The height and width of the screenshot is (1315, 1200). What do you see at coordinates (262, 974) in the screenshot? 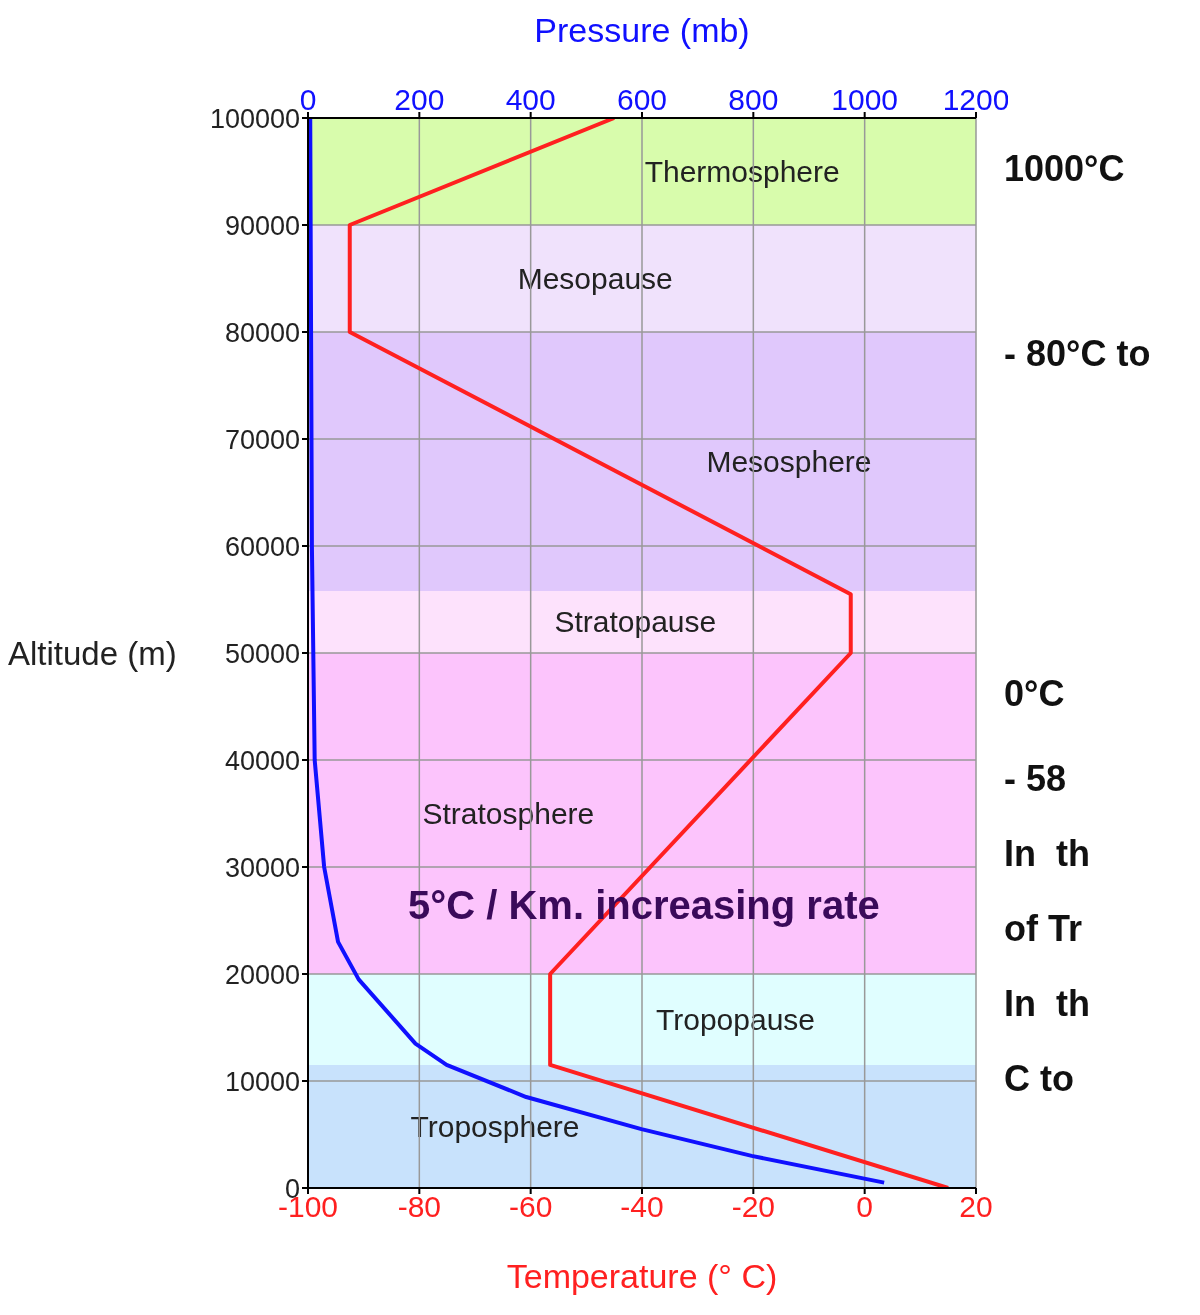
I see `y-tick-label: 20000` at bounding box center [262, 974].